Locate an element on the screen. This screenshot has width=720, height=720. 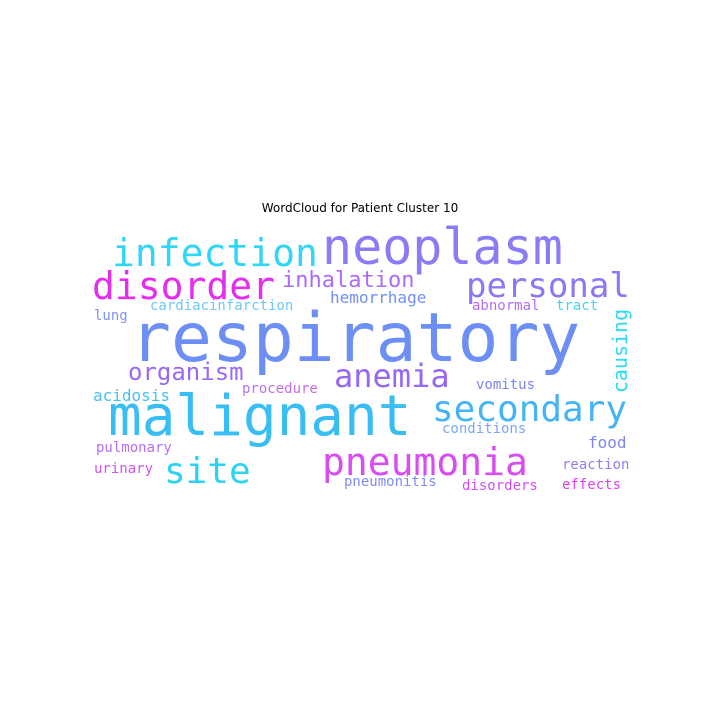
word-pneumonitis: pneumonitis is located at coordinates (390, 482).